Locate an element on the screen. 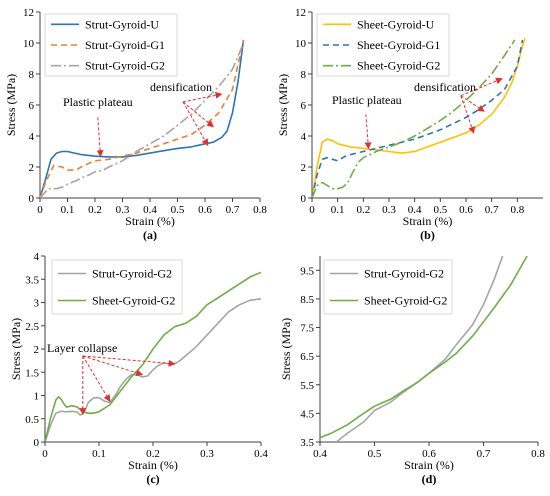 The height and width of the screenshot is (496, 550). y-tick-label: 1.5 is located at coordinates (32, 373).